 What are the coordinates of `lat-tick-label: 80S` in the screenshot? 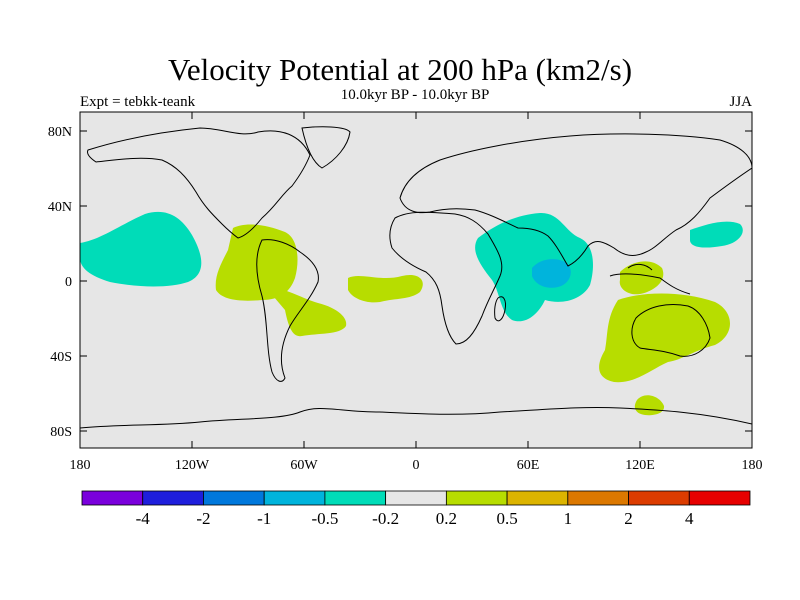 It's located at (61, 432).